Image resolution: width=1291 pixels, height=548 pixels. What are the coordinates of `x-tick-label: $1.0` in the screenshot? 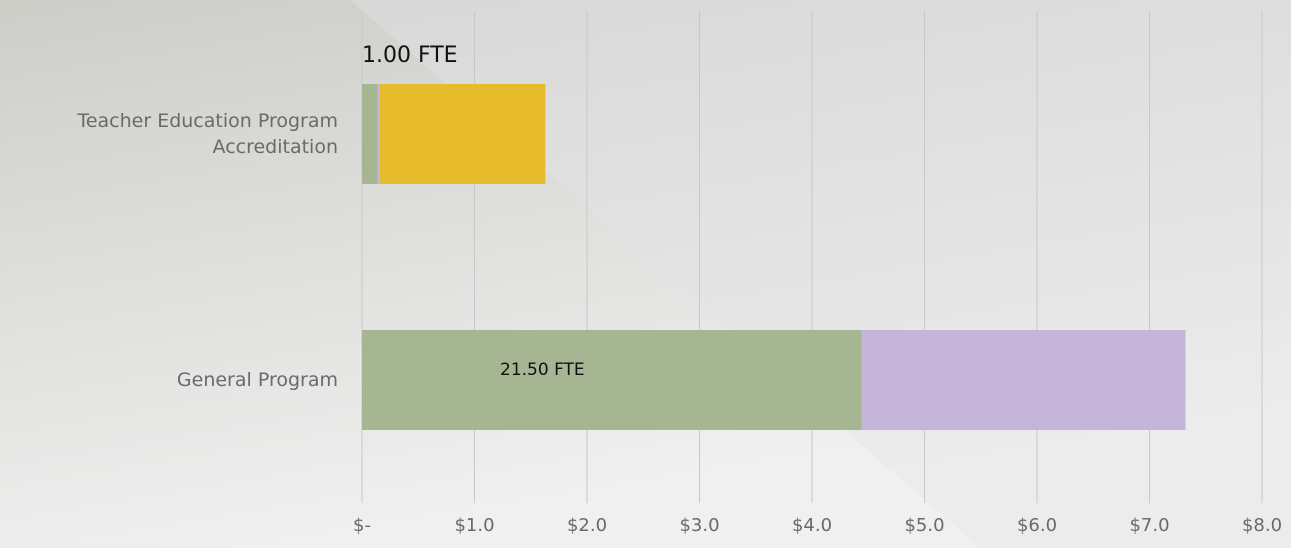 It's located at (474, 525).